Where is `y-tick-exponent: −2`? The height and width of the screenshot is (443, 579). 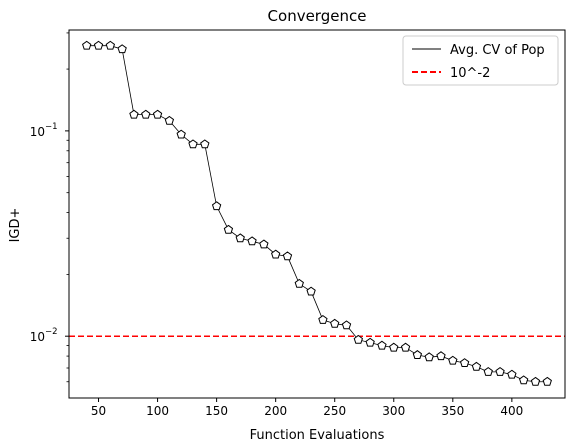
y-tick-exponent: −2 is located at coordinates (51, 332).